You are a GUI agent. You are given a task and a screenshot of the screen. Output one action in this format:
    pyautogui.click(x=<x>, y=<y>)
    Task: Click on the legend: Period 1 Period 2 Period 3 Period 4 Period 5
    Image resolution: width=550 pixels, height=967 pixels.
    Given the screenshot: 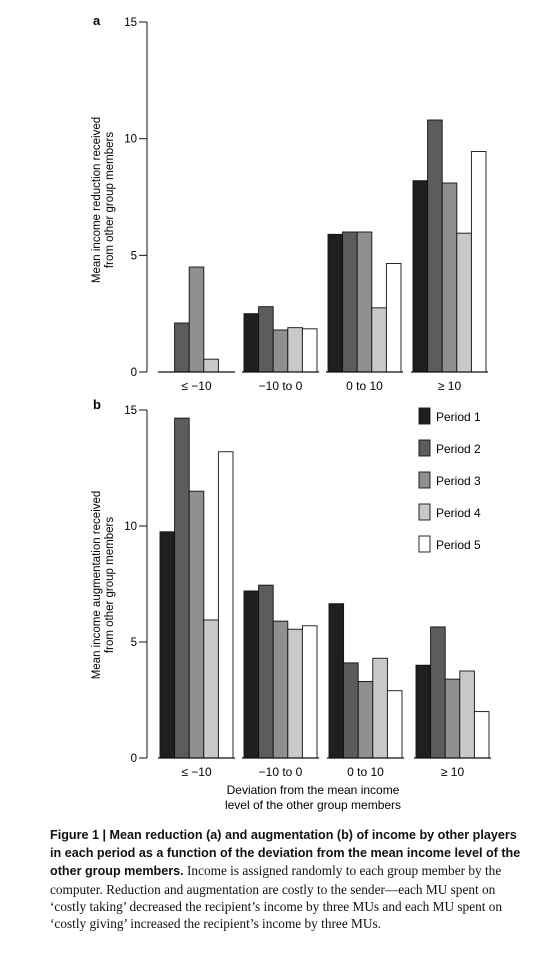 What is the action you would take?
    pyautogui.click(x=449, y=480)
    